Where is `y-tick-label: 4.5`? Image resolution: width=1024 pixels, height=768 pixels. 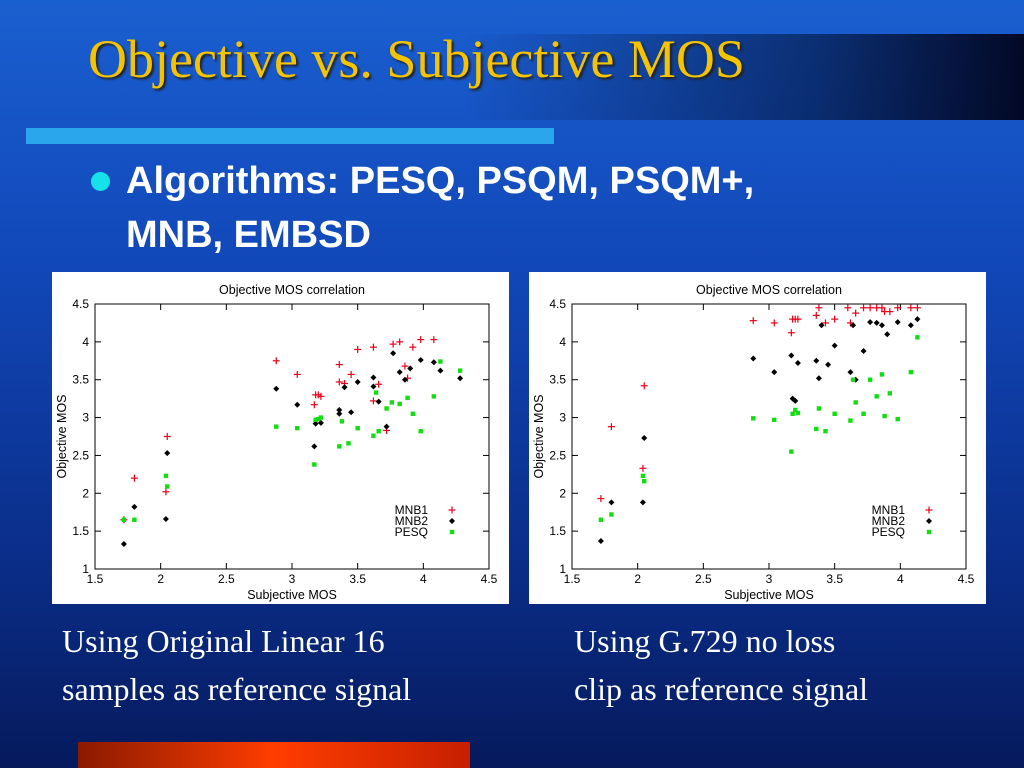 y-tick-label: 4.5 is located at coordinates (557, 304).